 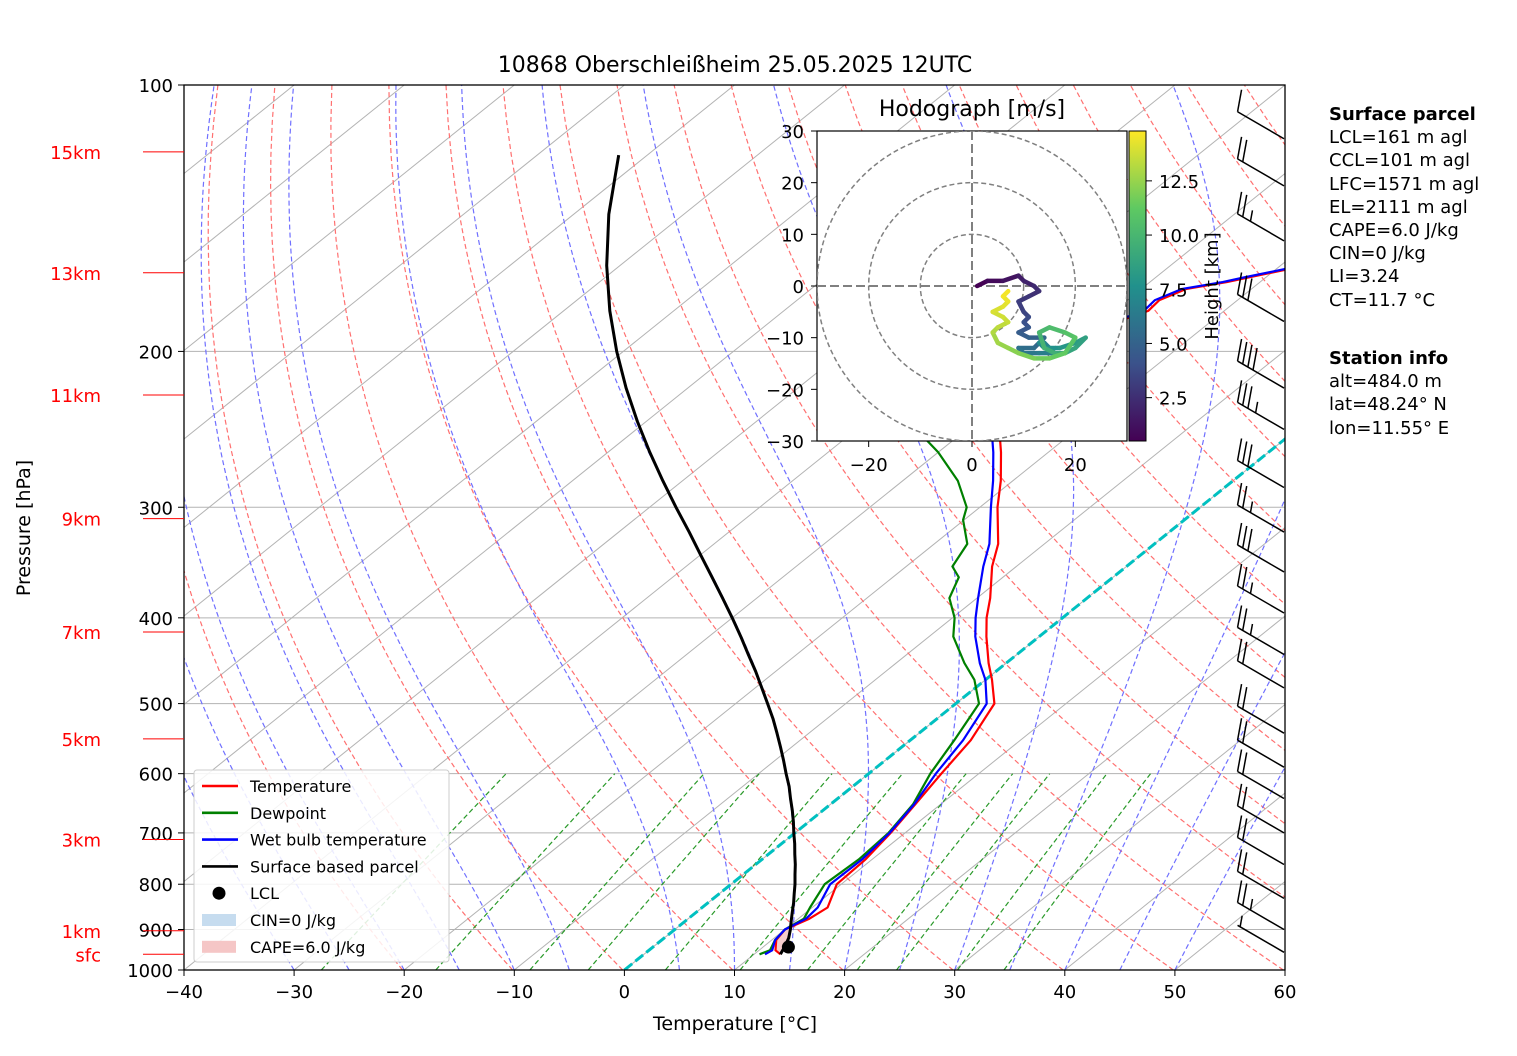 What do you see at coordinates (81, 633) in the screenshot?
I see `height-label: 7km` at bounding box center [81, 633].